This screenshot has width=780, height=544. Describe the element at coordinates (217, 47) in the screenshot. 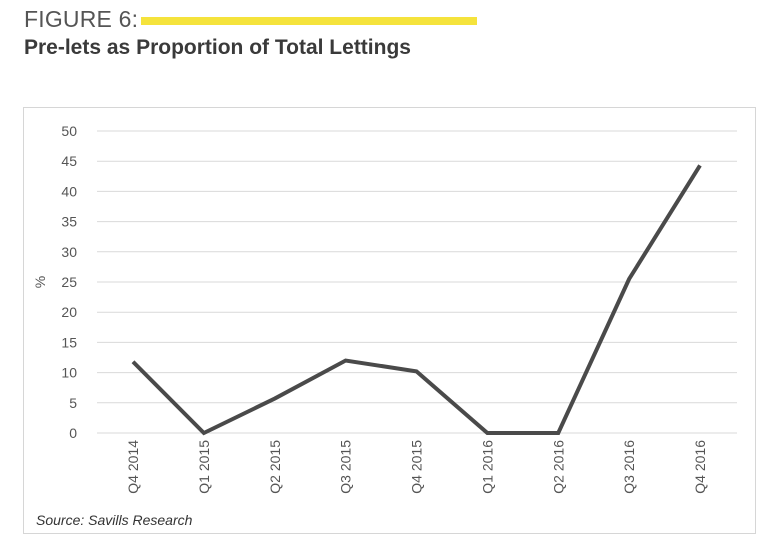

I see `chart-title: Pre-lets as Proportion of Total Lettings` at that location.